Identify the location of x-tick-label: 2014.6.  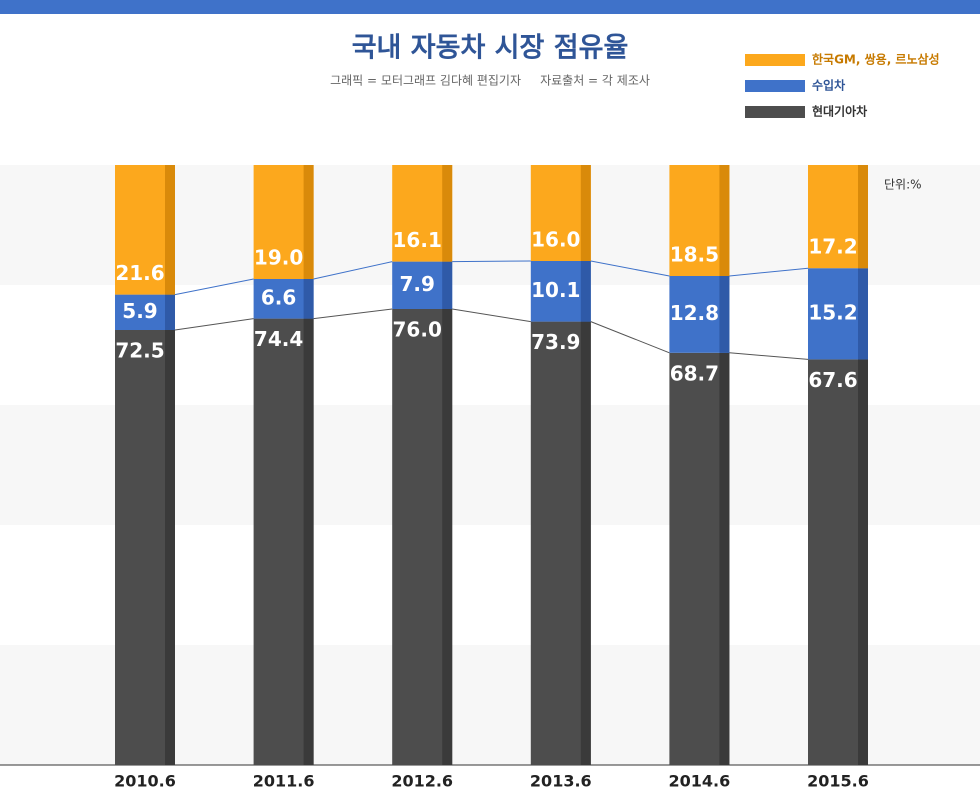
(700, 781).